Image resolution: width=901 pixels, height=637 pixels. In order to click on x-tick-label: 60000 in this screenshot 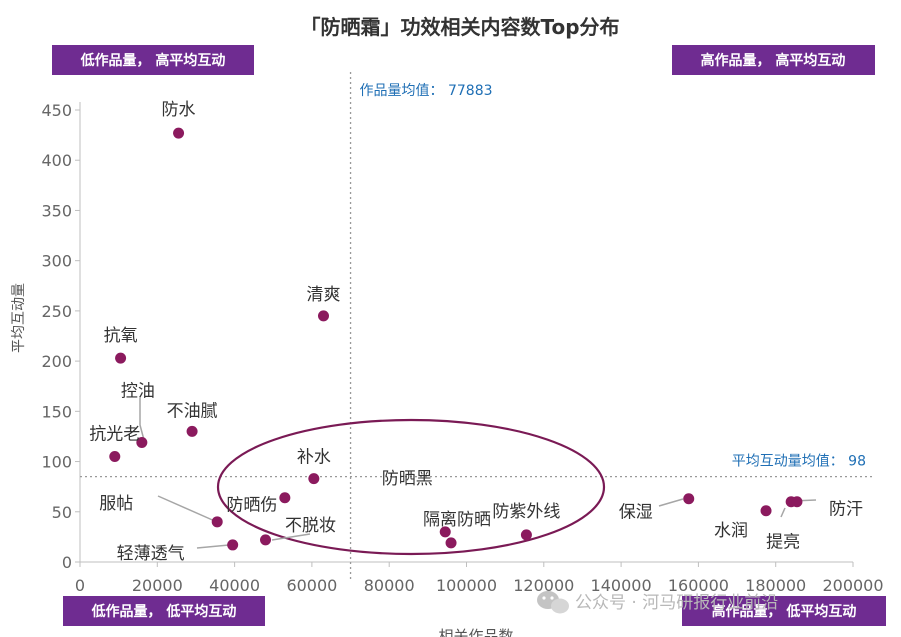, I will do `click(311, 585)`.